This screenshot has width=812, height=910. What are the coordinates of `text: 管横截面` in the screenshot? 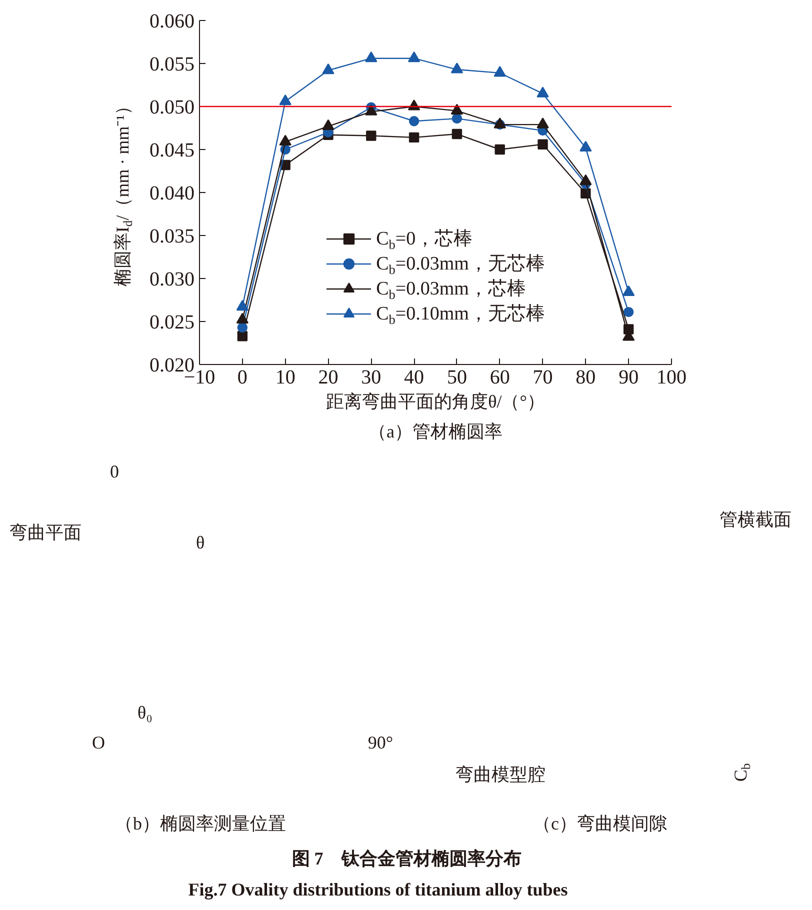 It's located at (756, 520).